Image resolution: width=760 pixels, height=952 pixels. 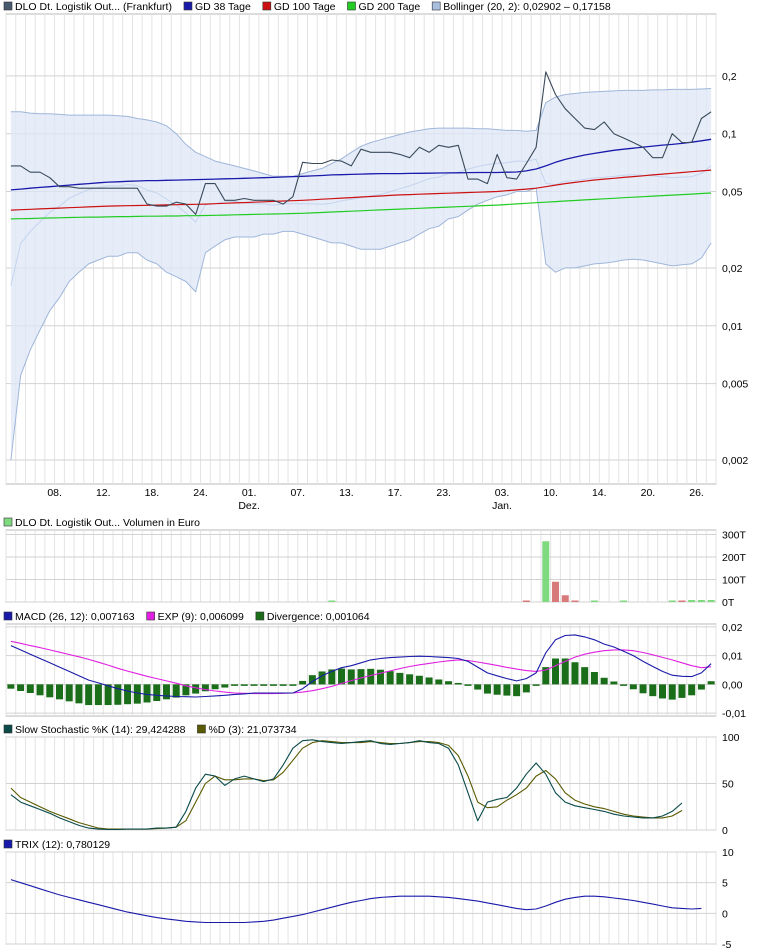 What do you see at coordinates (318, 617) in the screenshot?
I see `legend-label: Divergence: 0,001064` at bounding box center [318, 617].